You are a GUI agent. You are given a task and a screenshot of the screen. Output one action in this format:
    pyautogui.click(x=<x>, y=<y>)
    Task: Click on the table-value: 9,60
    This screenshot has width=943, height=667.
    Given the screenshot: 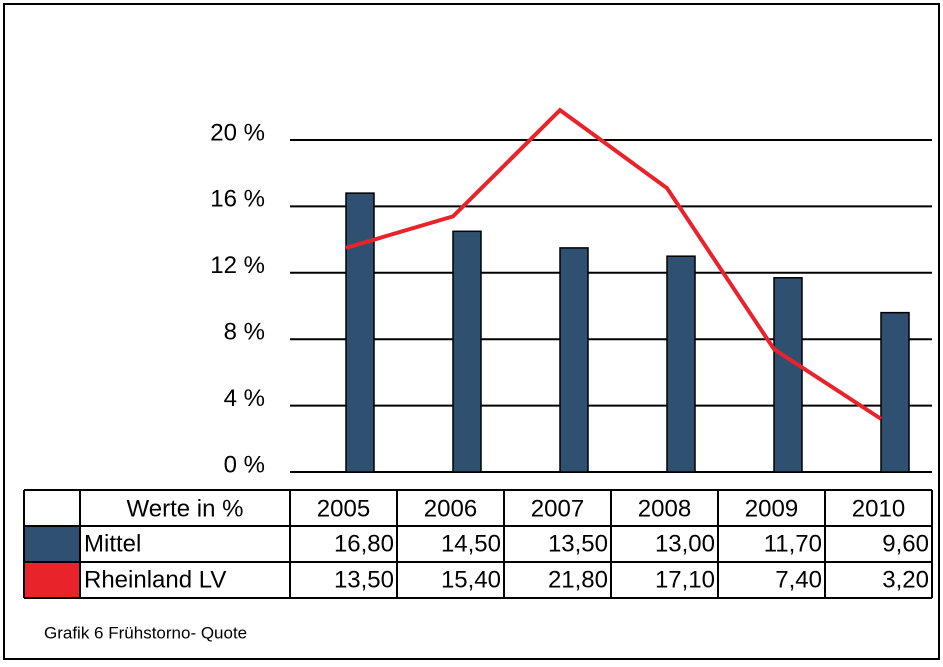 What is the action you would take?
    pyautogui.click(x=905, y=543)
    